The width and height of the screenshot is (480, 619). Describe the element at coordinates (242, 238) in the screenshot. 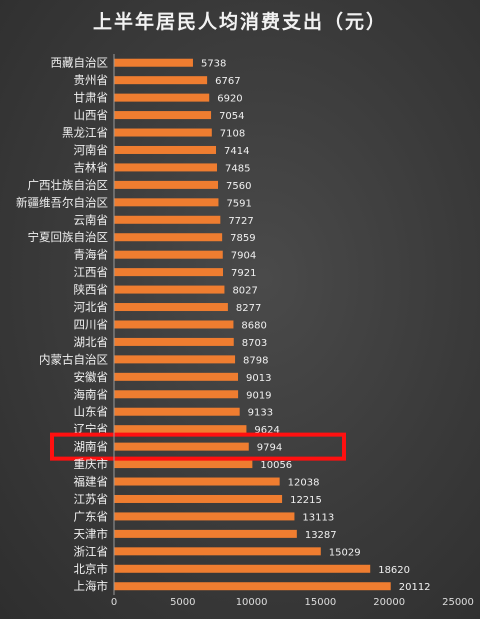

I see `value-label: 7859` at that location.